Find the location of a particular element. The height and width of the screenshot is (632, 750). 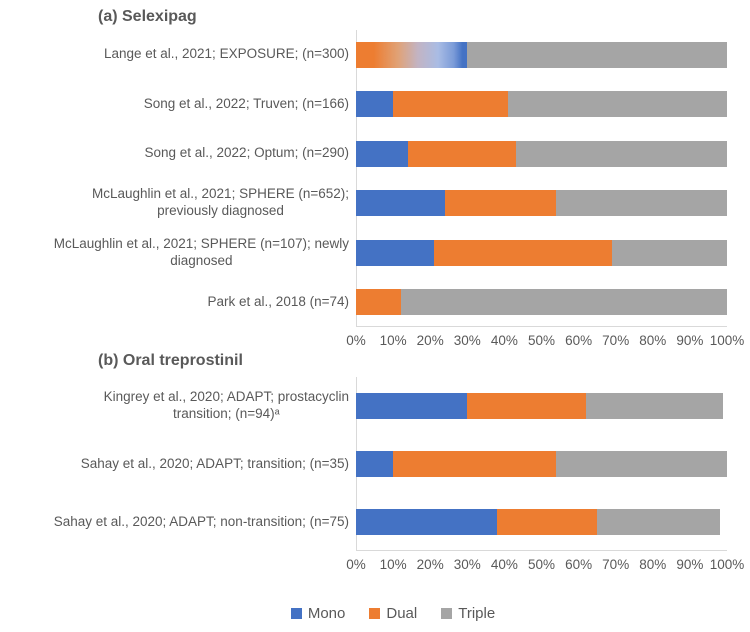

panel-b-title: (b) Oral treprostinil is located at coordinates (170, 360).